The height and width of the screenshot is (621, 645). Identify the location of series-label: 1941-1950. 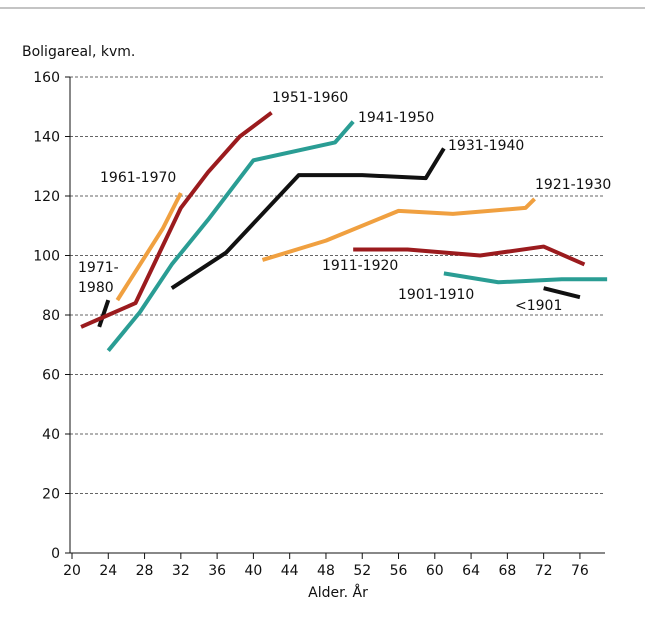
(396, 118).